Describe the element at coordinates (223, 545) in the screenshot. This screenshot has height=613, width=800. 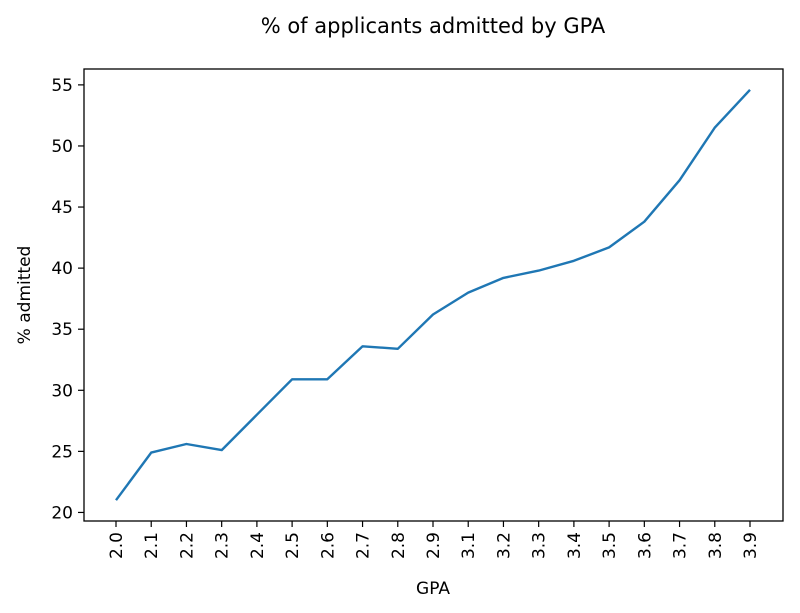
I see `x-tick-label: 2.3` at that location.